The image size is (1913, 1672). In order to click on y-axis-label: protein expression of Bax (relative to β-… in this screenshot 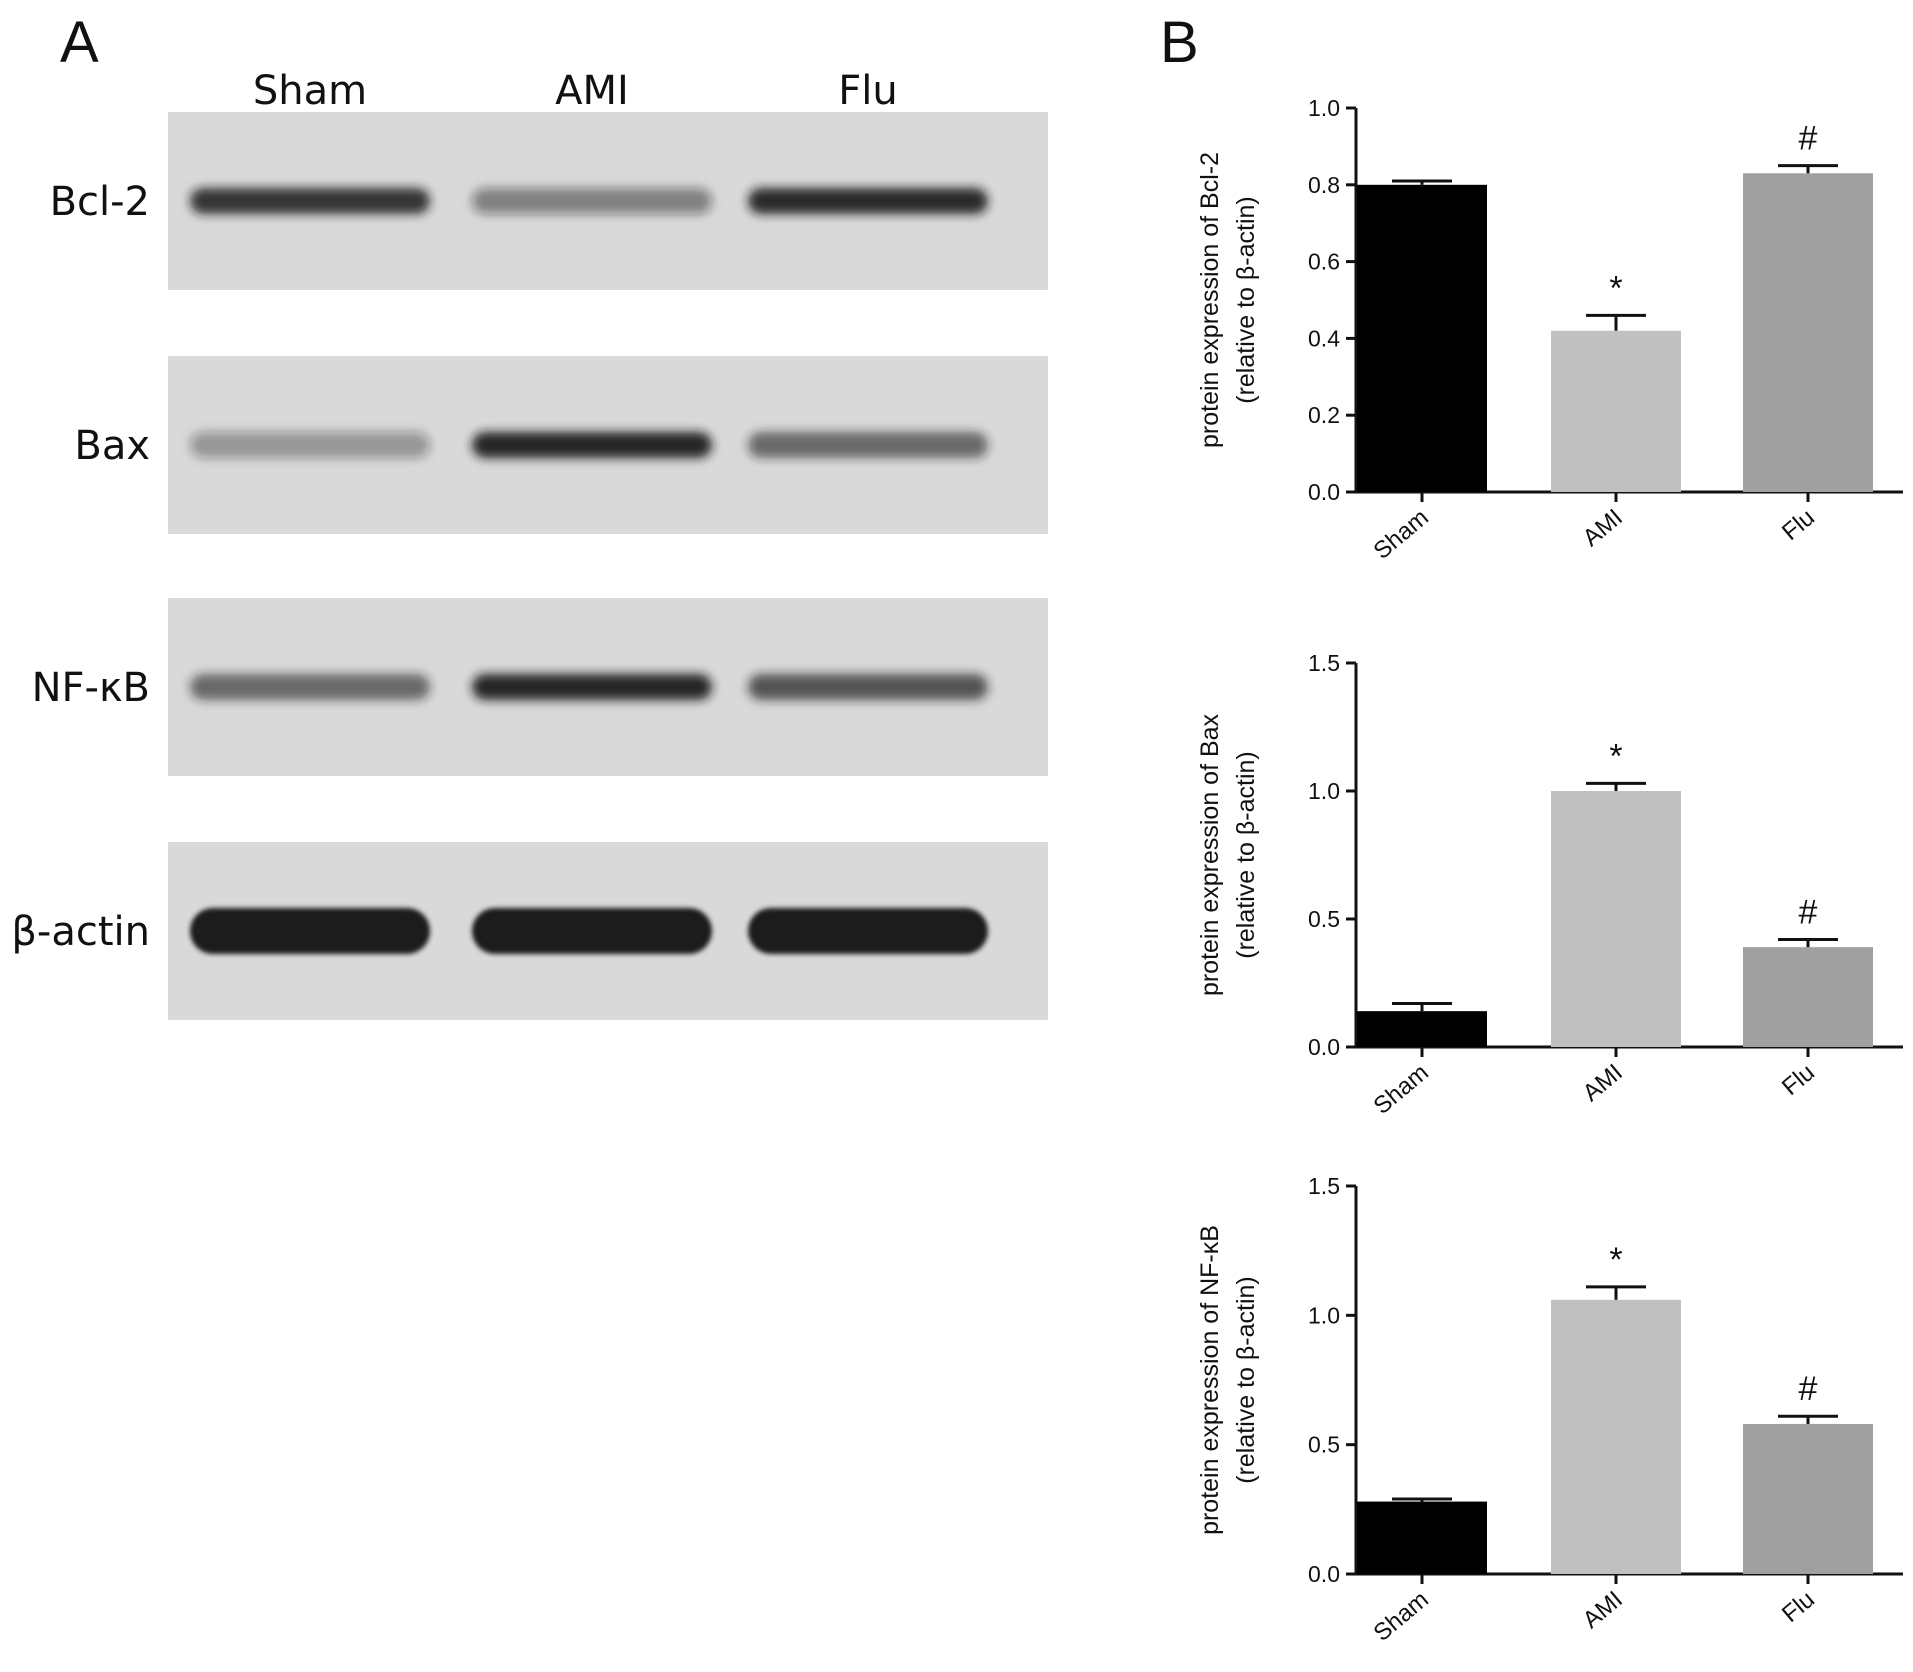, I will do `click(1228, 854)`.